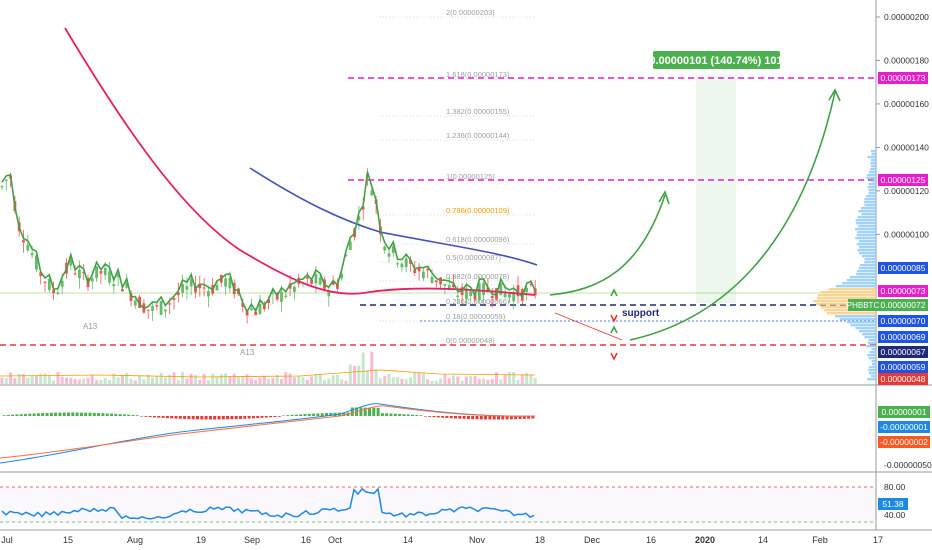  I want to click on price-badge: 0.00000070, so click(903, 321).